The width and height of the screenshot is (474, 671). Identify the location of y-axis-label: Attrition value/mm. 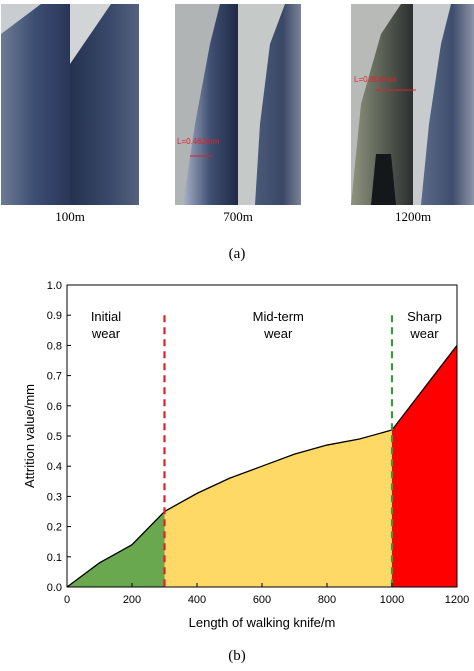
(29, 436).